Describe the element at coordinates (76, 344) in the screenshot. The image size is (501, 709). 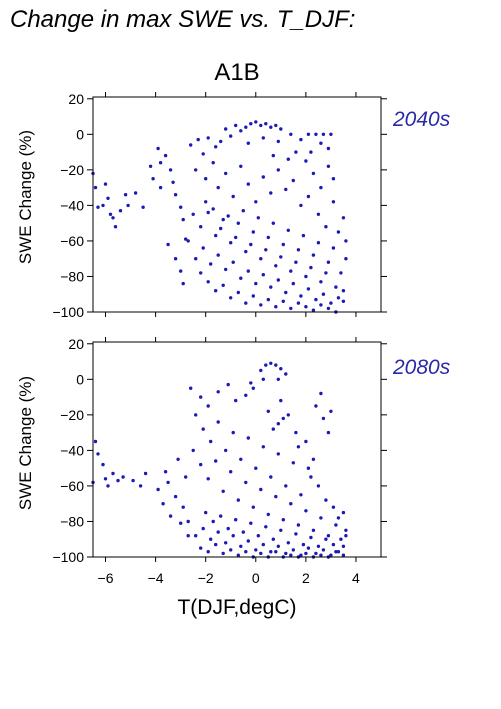
I see `panel-2080s-ytick-label: 20` at that location.